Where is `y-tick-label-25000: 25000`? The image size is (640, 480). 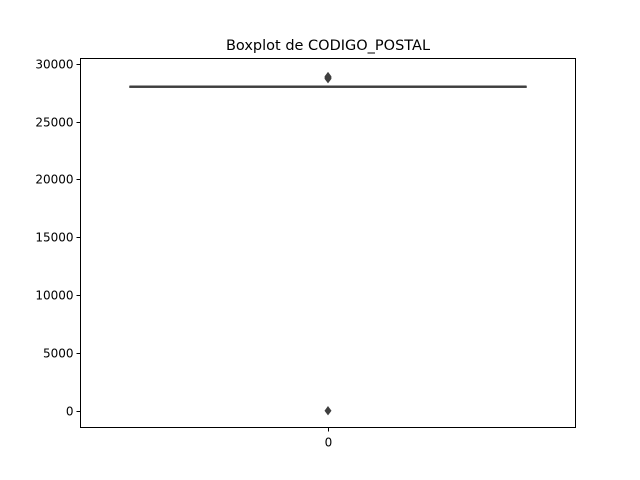
y-tick-label-25000: 25000 is located at coordinates (54, 123).